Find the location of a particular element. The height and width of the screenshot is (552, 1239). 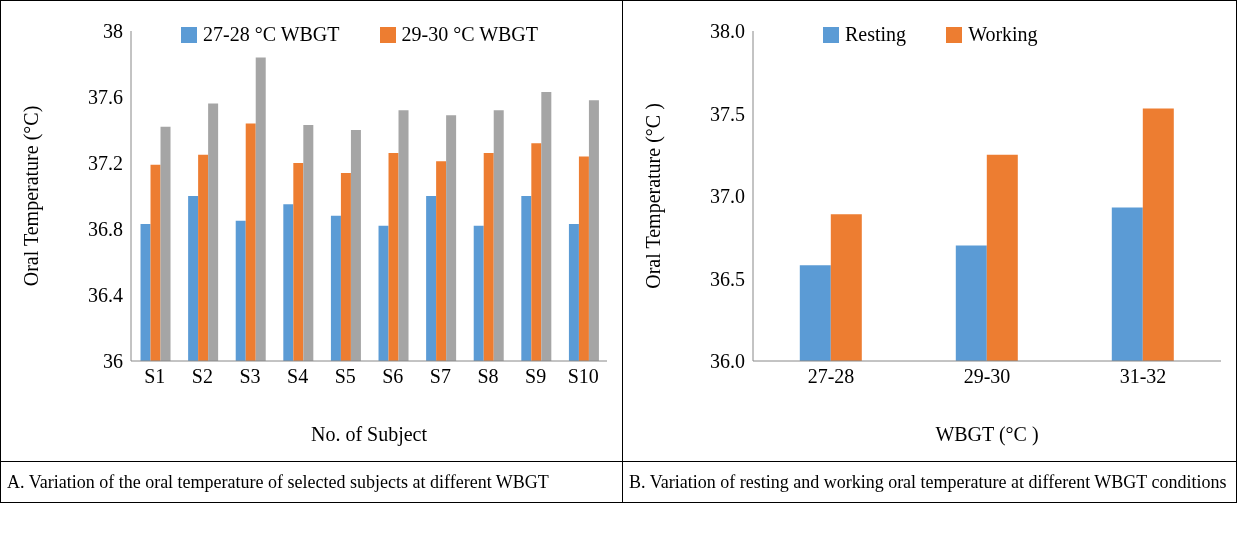

x-tick-label: 31-32 is located at coordinates (1143, 376).